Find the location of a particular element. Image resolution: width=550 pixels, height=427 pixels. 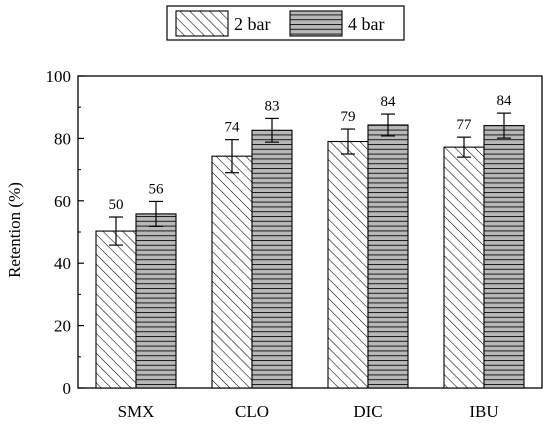

x-axis: SMX CLO DIC IBU is located at coordinates (308, 401).